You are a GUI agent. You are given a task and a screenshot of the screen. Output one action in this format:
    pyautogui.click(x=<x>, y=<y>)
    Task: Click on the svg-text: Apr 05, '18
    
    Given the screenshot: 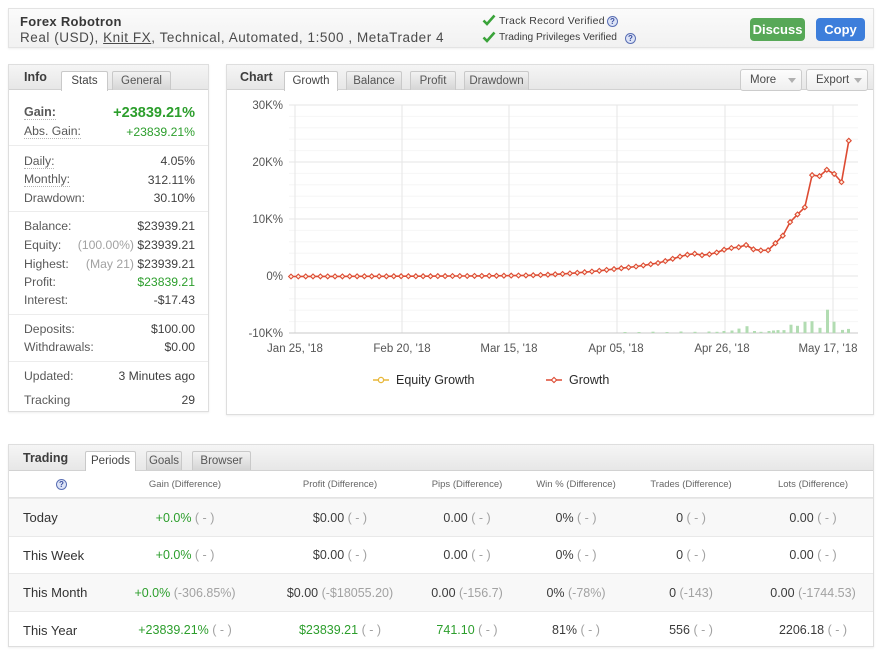 What is the action you would take?
    pyautogui.click(x=615, y=349)
    